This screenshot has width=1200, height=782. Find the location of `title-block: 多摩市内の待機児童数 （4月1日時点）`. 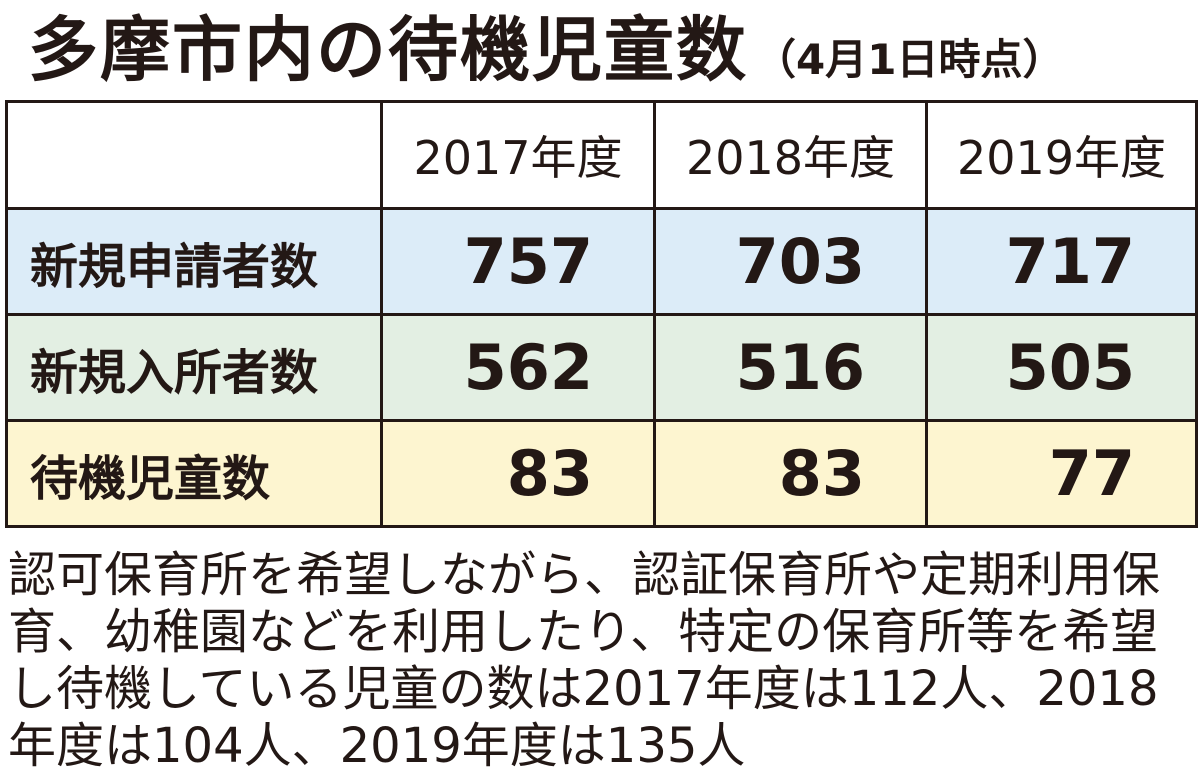

title-block: 多摩市内の待機児童数 （4月1日時点） is located at coordinates (546, 50).